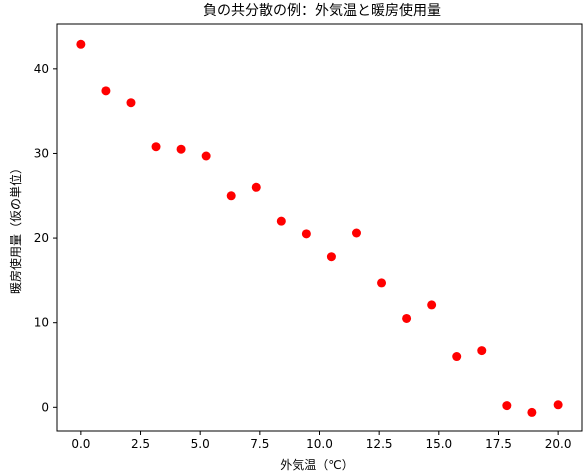  I want to click on x-axis-label: 外気温（℃）, so click(316, 464).